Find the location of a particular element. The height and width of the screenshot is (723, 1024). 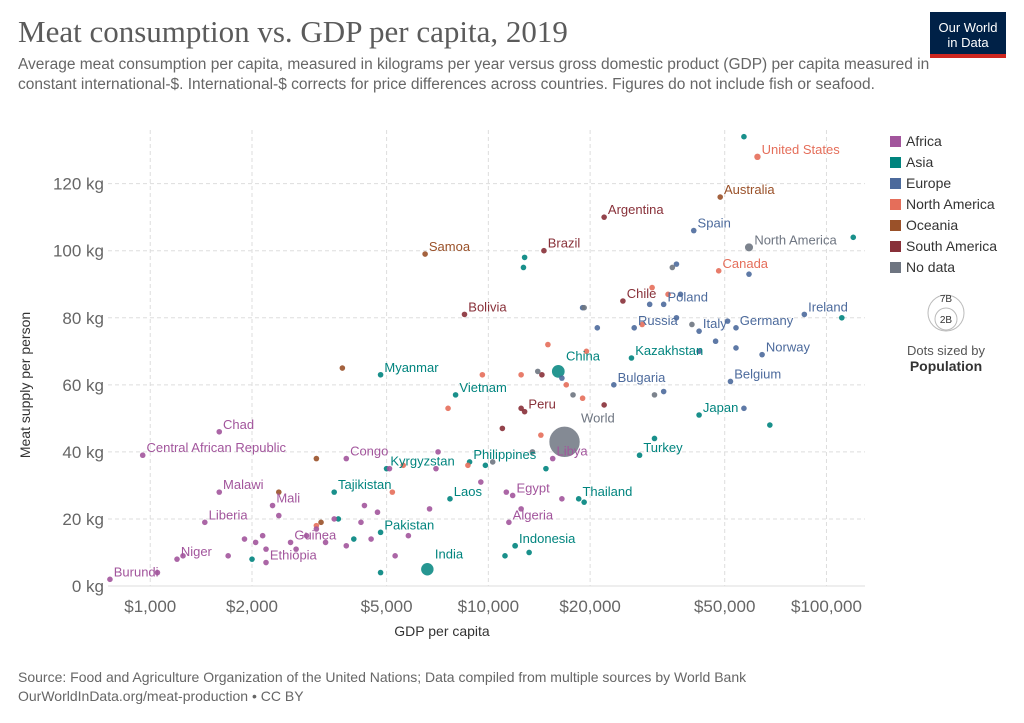

legend-item: Africa is located at coordinates (924, 141).